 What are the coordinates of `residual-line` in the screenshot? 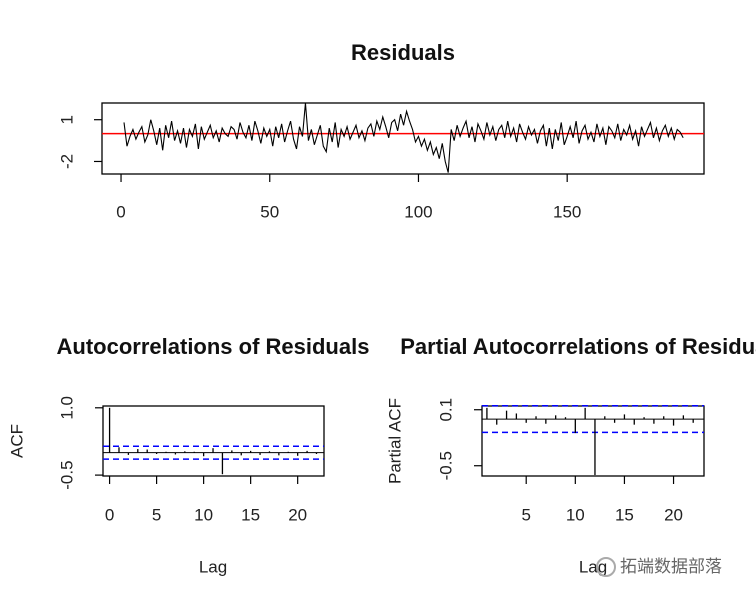 It's located at (403, 137).